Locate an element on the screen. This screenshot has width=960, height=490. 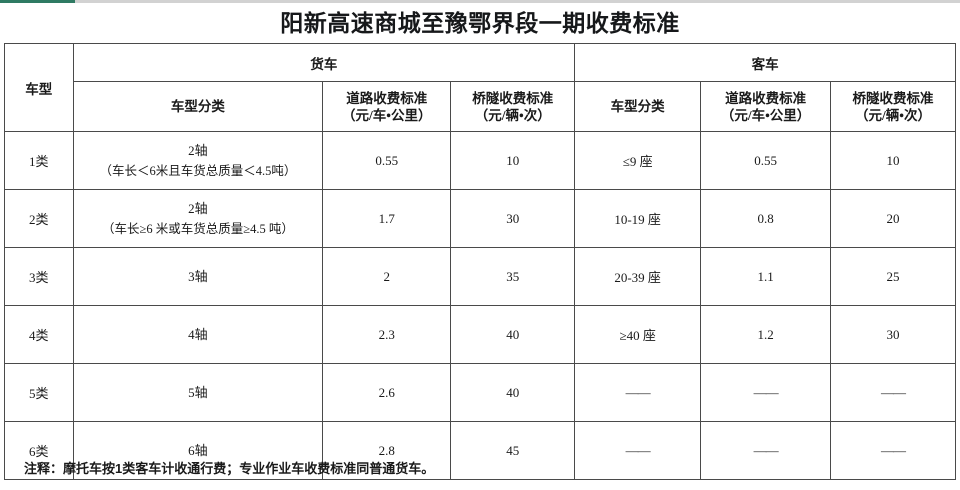
footnote: 注释：摩托车按1类客车计收通行费；专业作业车收费标准同普通货车。 is located at coordinates (229, 468).